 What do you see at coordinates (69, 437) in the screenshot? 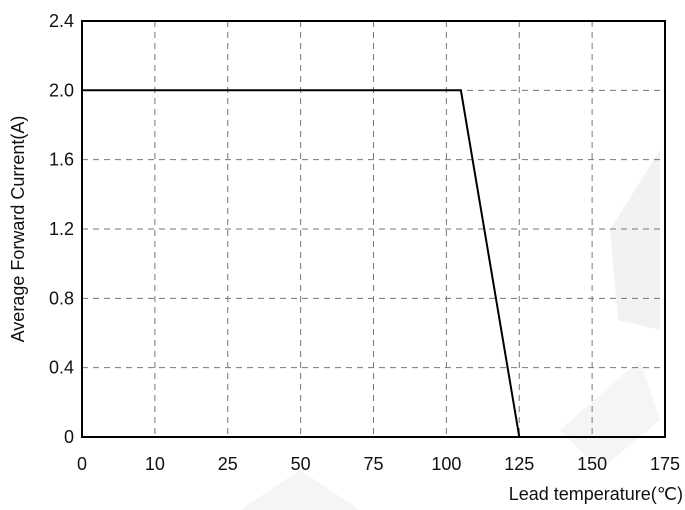
I see `y-tick-label: 0` at bounding box center [69, 437].